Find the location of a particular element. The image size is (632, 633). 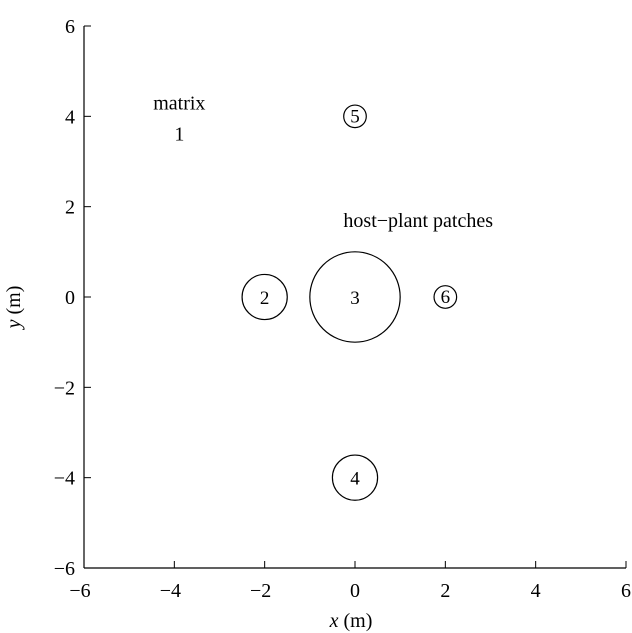

patch-2-label: 2 is located at coordinates (265, 298).